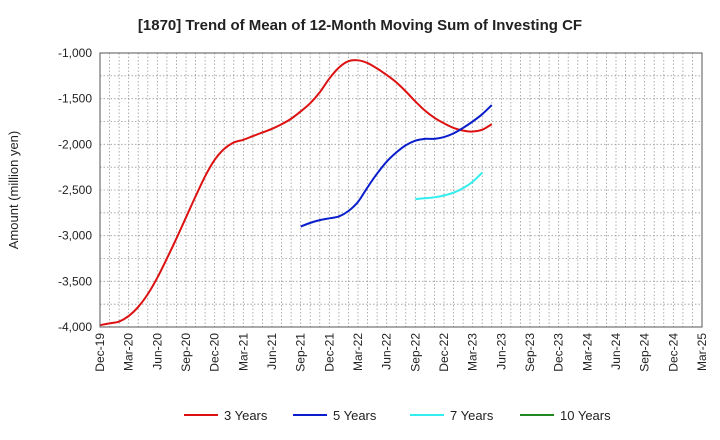 The image size is (720, 440). Describe the element at coordinates (387, 351) in the screenshot. I see `x-tick-label: Jun-22` at that location.